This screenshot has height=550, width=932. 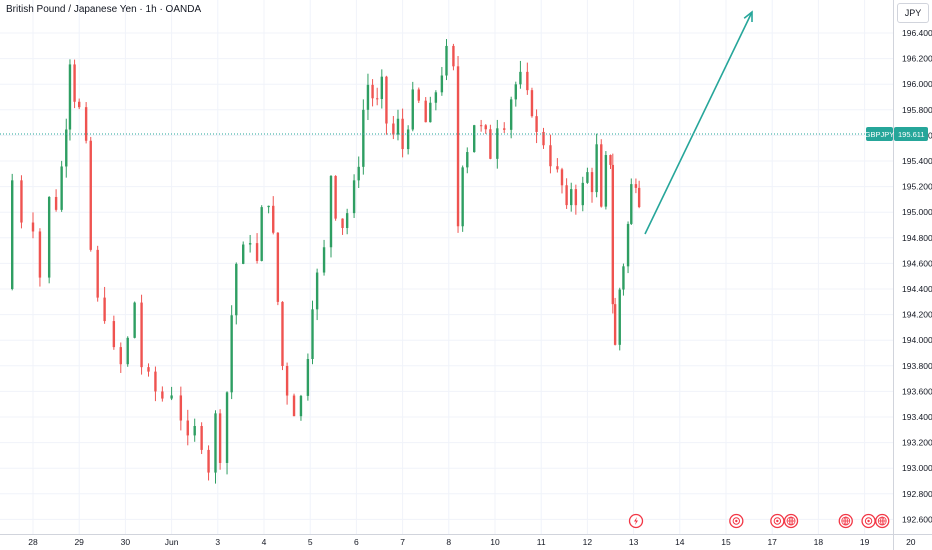 What do you see at coordinates (356, 542) in the screenshot?
I see `time-tick-label: 6` at bounding box center [356, 542].